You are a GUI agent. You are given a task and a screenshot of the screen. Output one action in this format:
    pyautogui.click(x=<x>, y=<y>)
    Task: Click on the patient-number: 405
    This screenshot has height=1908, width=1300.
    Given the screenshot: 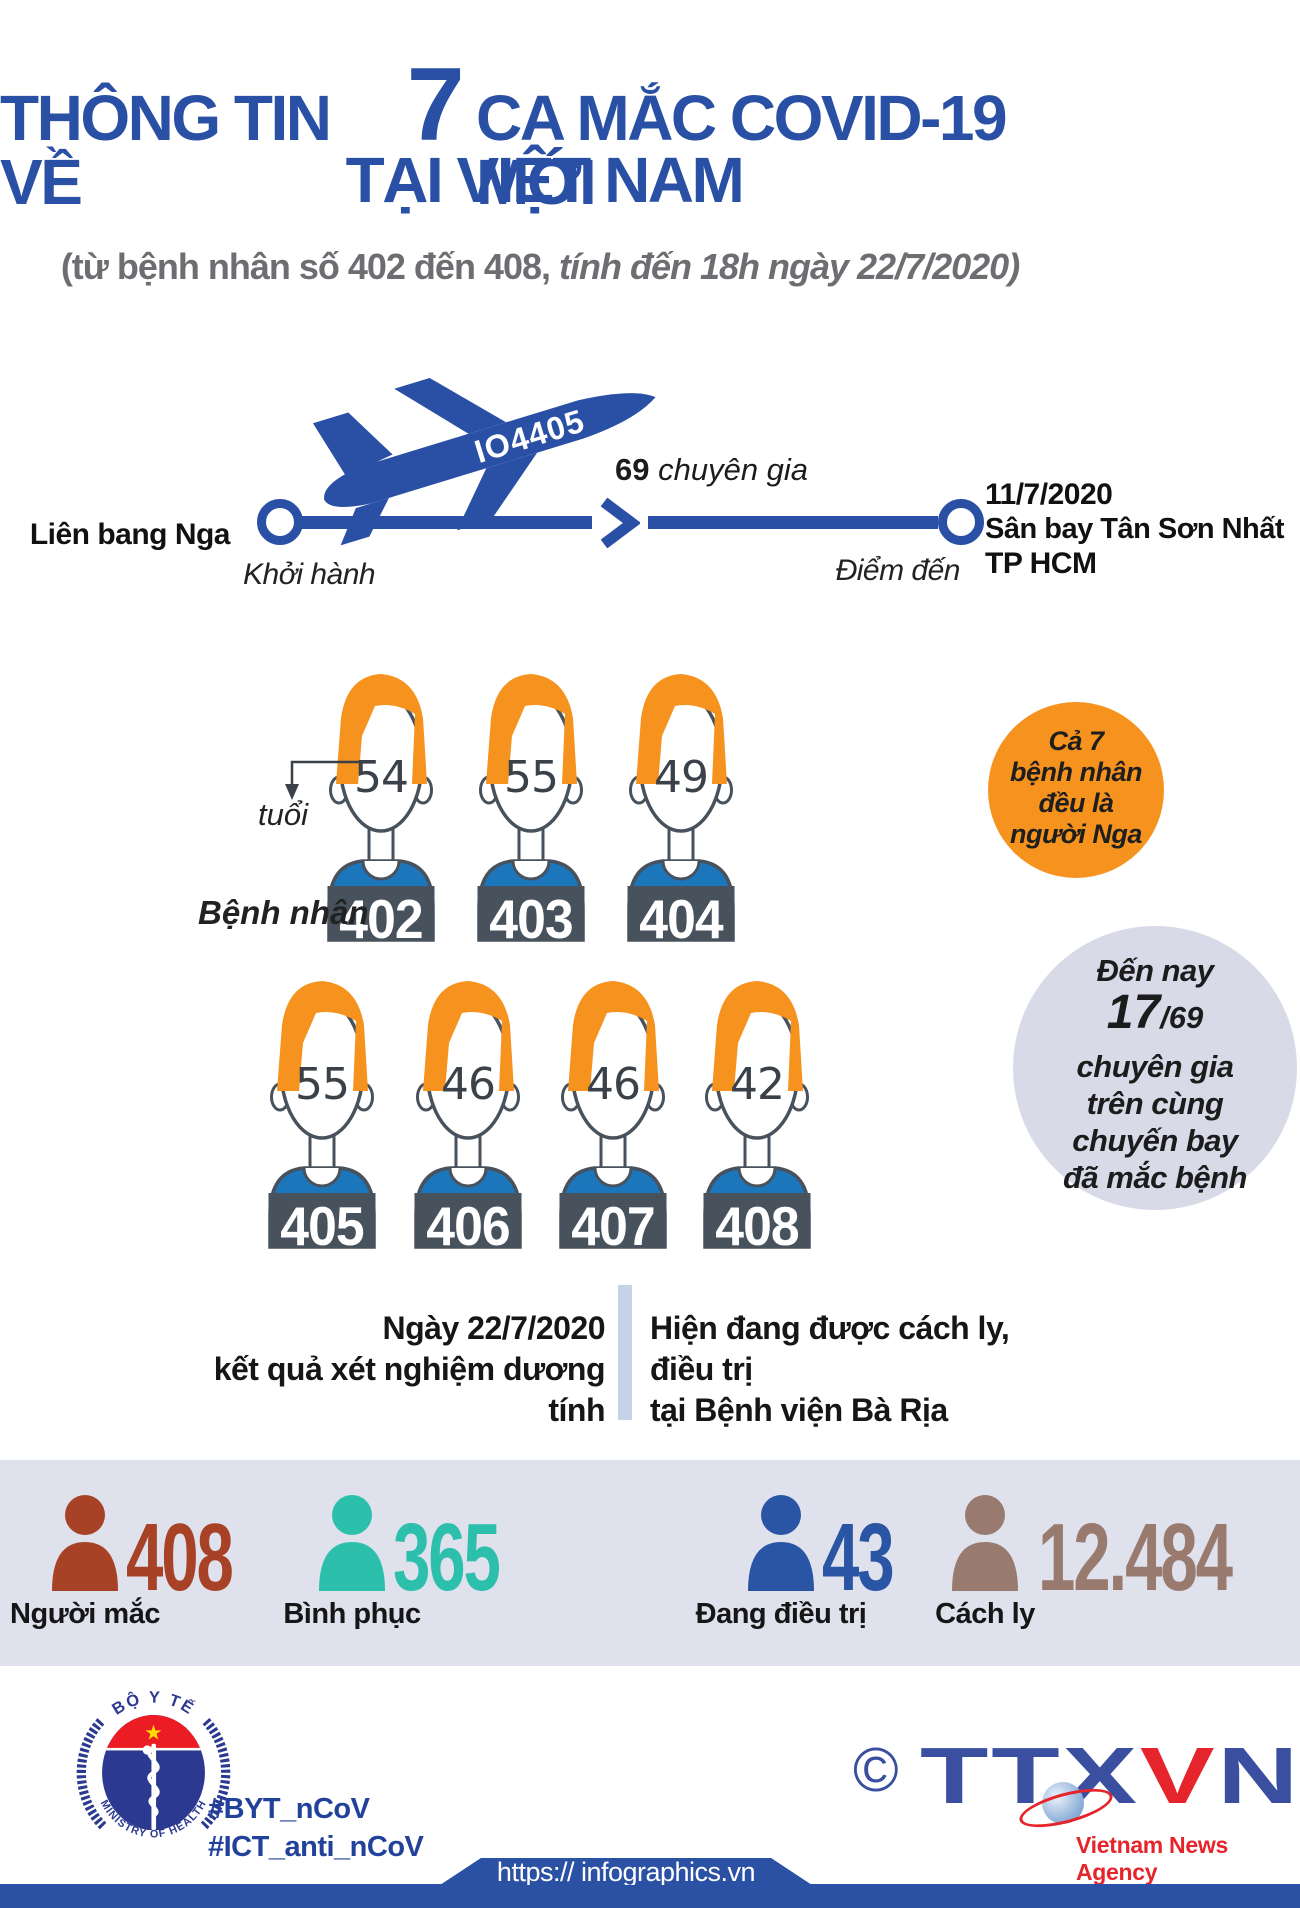 What is the action you would take?
    pyautogui.click(x=322, y=1226)
    